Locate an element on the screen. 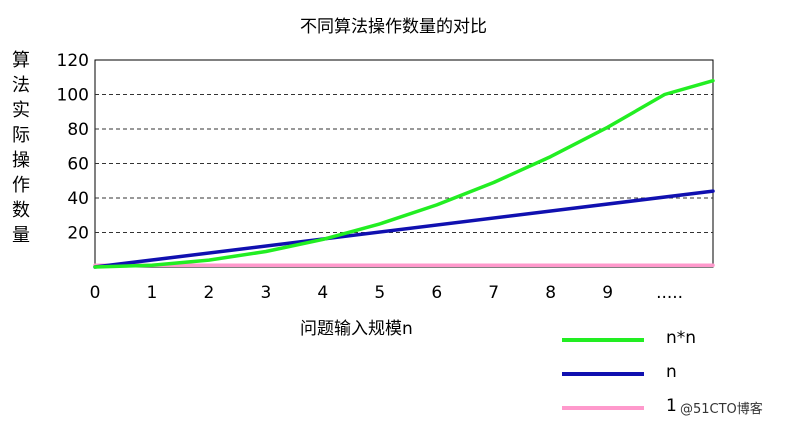 The height and width of the screenshot is (426, 787). legend-swatch-n is located at coordinates (603, 374).